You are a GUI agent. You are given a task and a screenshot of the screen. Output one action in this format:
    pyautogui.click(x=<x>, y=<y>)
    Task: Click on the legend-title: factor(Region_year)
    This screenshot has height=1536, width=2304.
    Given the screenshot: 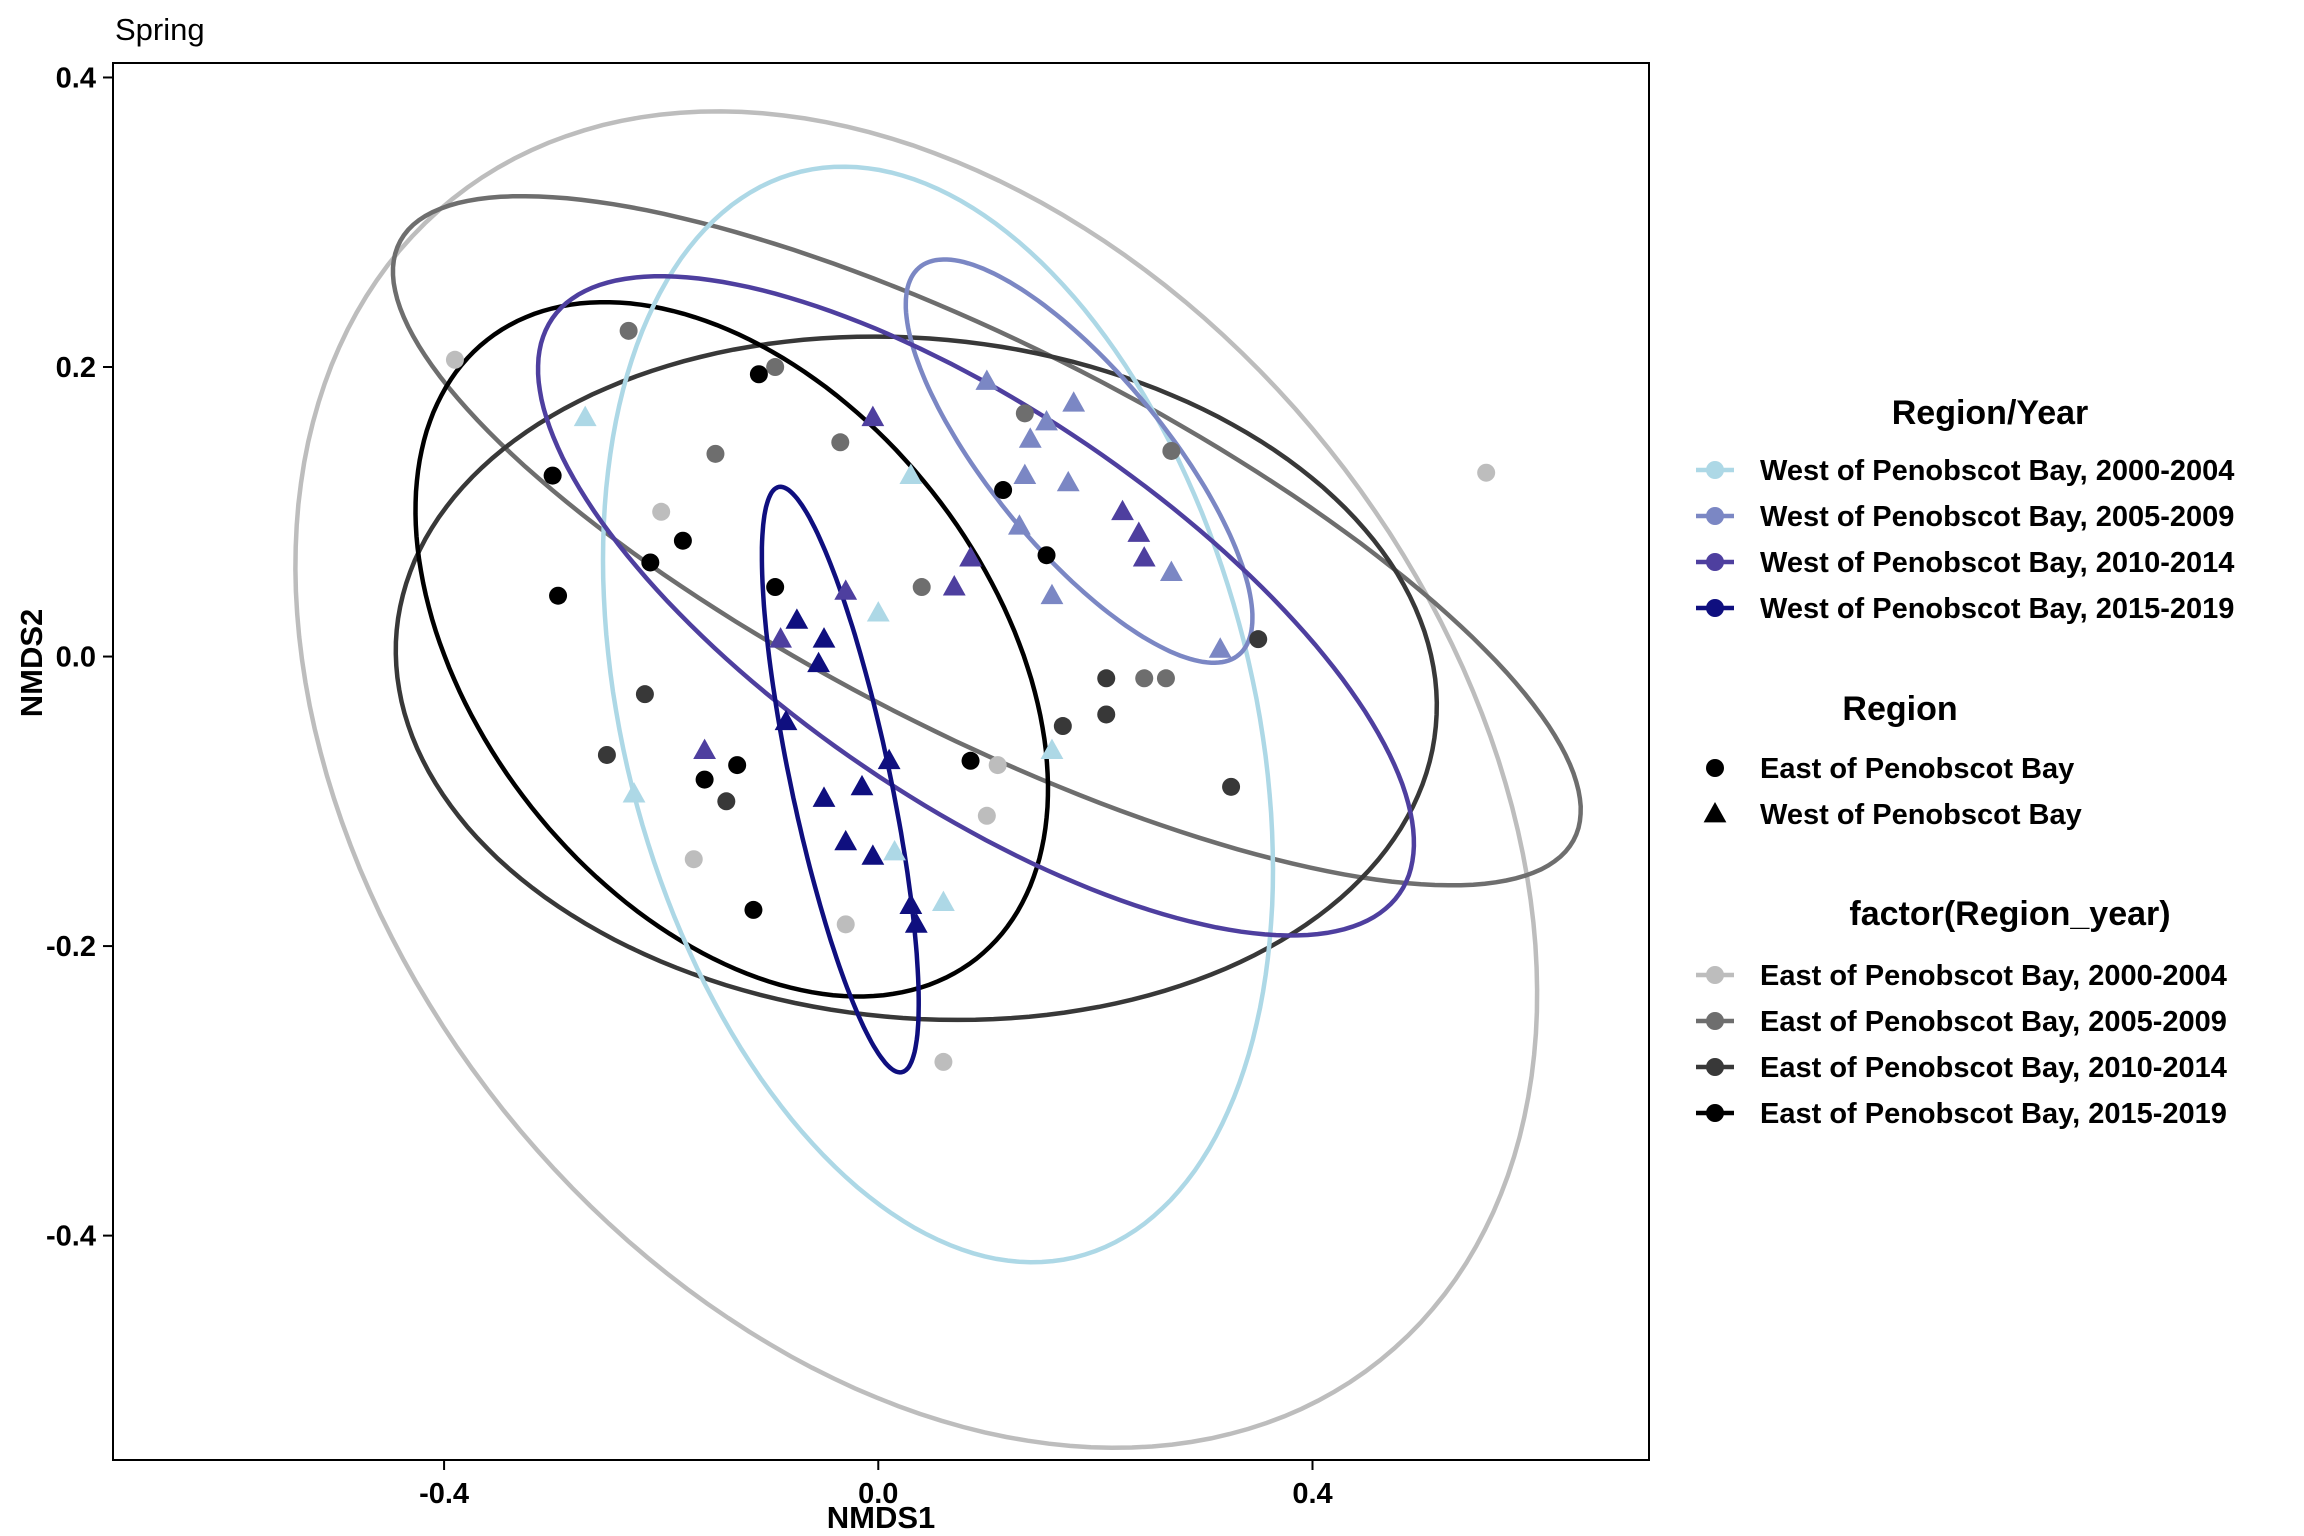 What is the action you would take?
    pyautogui.click(x=2009, y=914)
    